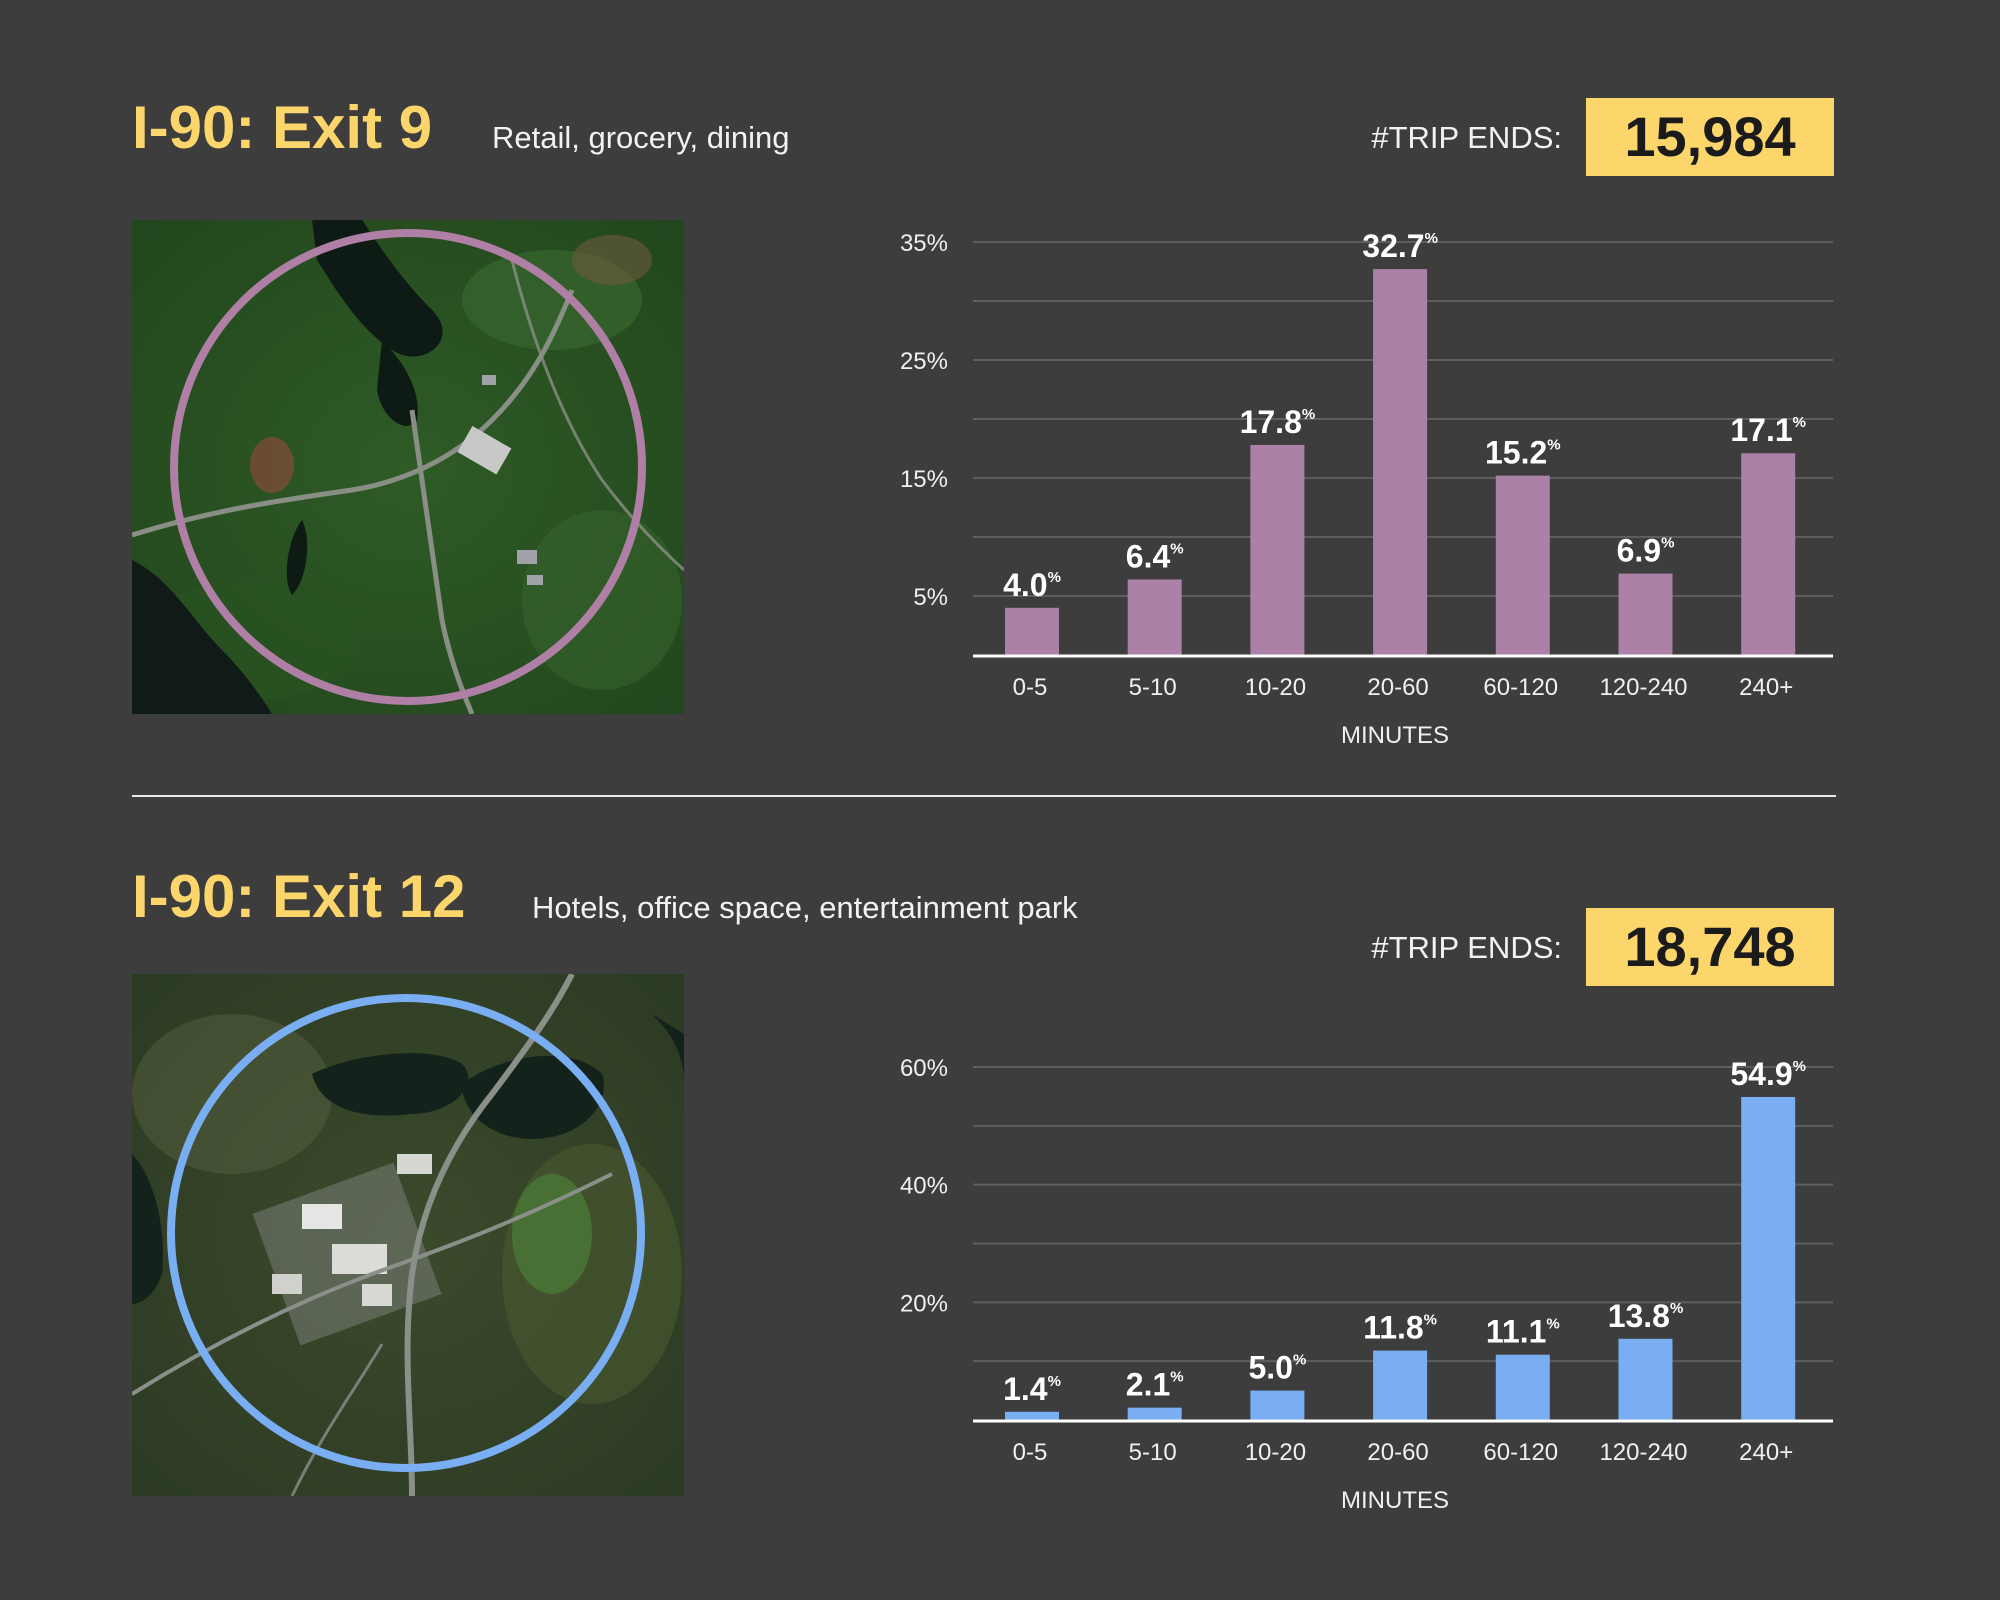 Image resolution: width=2000 pixels, height=1600 pixels. Describe the element at coordinates (1393, 1328) in the screenshot. I see `bar-value: 11.8` at that location.